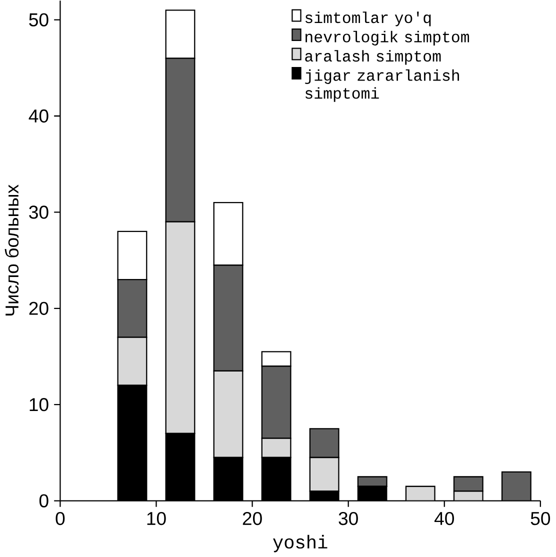  Describe the element at coordinates (157, 519) in the screenshot. I see `x-tick-label: 10` at that location.